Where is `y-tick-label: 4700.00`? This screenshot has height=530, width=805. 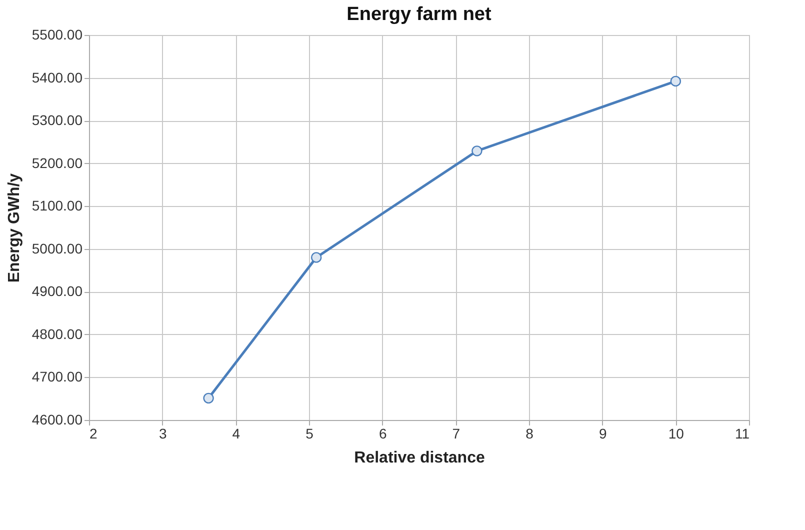 y-tick-label: 4700.00 is located at coordinates (57, 376).